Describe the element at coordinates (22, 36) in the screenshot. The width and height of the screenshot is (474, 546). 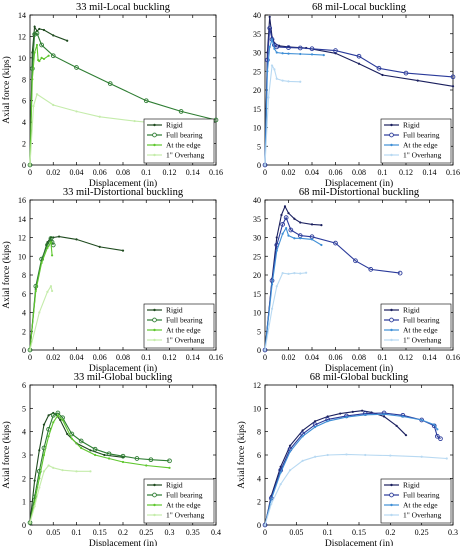
I see `y-tick-label: 12` at that location.